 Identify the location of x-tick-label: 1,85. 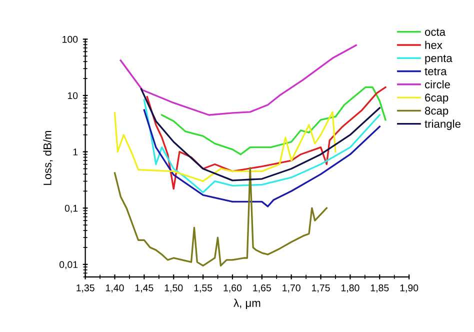
(379, 288).